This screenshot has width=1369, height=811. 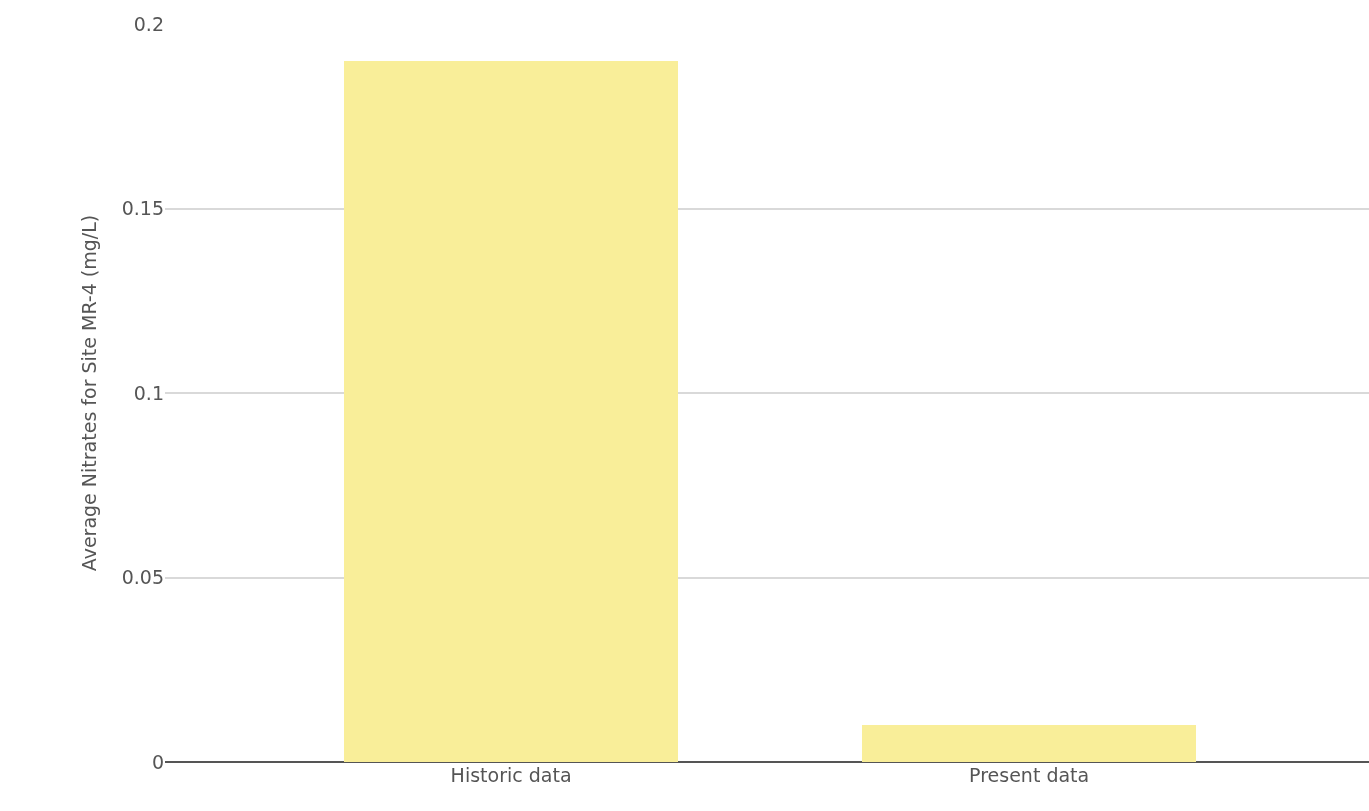 What do you see at coordinates (142, 208) in the screenshot?
I see `y-tick-label: 0.15` at bounding box center [142, 208].